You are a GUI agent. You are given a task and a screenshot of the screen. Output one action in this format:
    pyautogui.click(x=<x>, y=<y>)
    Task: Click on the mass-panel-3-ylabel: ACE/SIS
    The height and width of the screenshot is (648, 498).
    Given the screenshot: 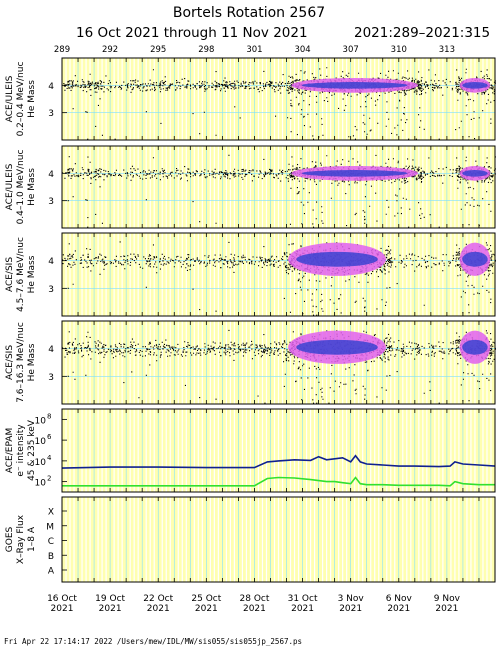 What is the action you would take?
    pyautogui.click(x=10, y=274)
    